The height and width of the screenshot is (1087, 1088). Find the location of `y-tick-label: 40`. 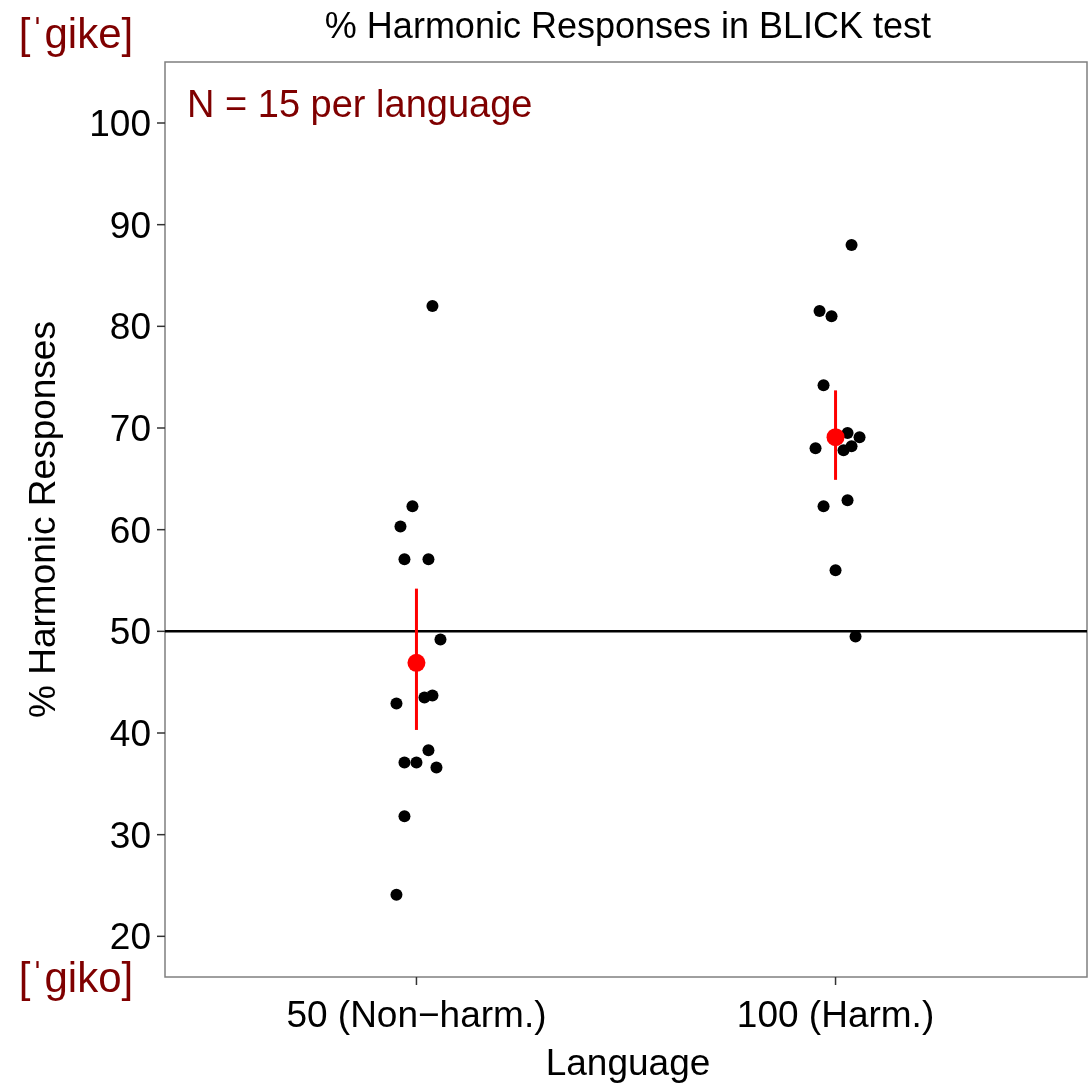

y-tick-label: 40 is located at coordinates (130, 733).